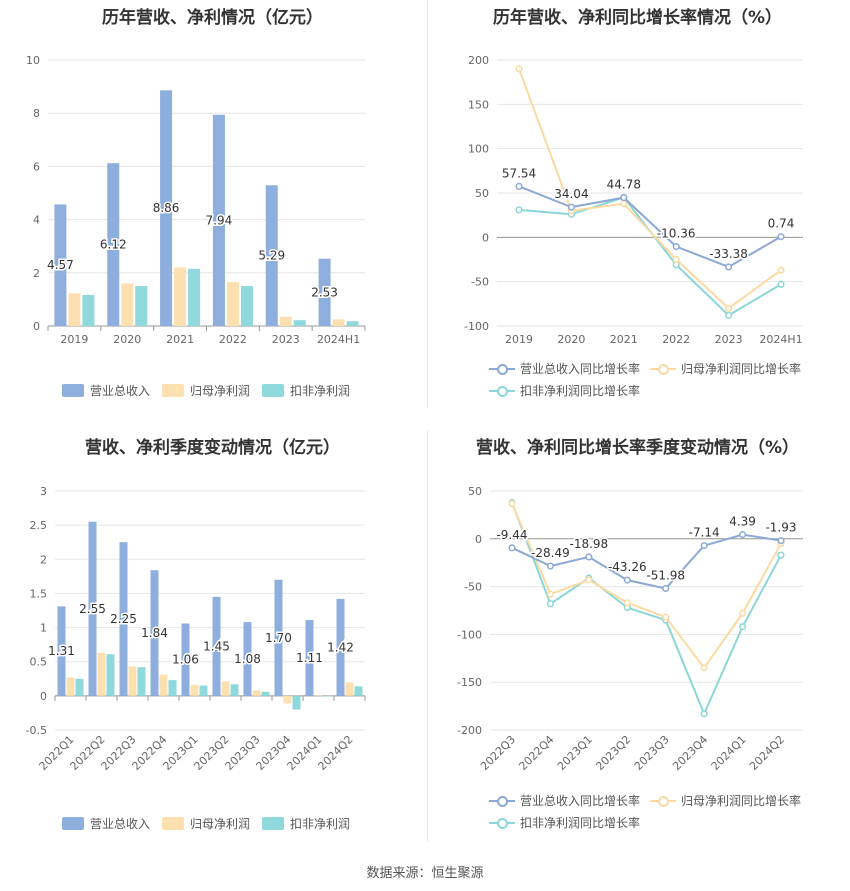  I want to click on chart-title: 营收、净利同比增长率季度变动情况（%）, so click(637, 448).